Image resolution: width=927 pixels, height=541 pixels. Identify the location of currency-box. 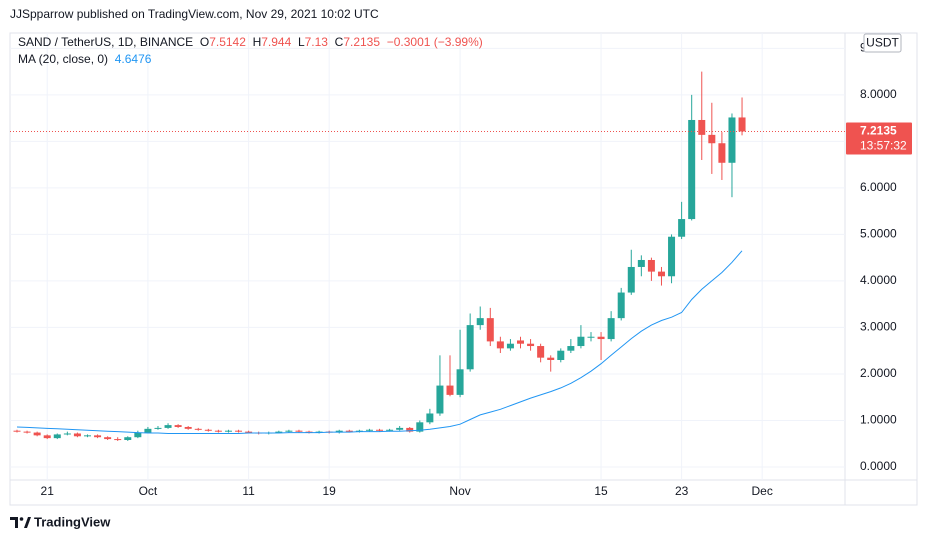
(882, 43).